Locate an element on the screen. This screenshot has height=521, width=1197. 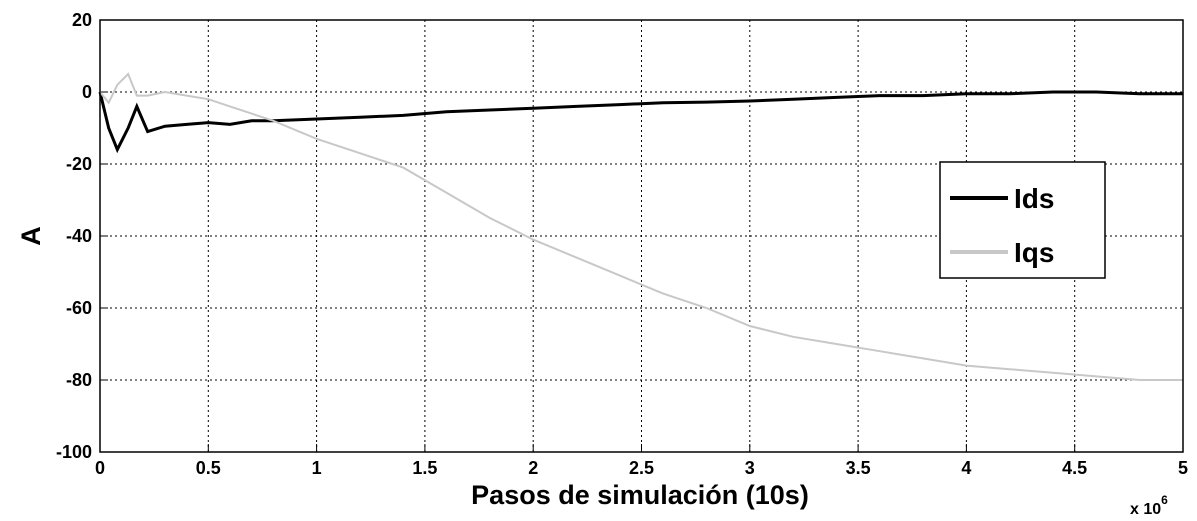
x-multiplier: x 106 is located at coordinates (1149, 505).